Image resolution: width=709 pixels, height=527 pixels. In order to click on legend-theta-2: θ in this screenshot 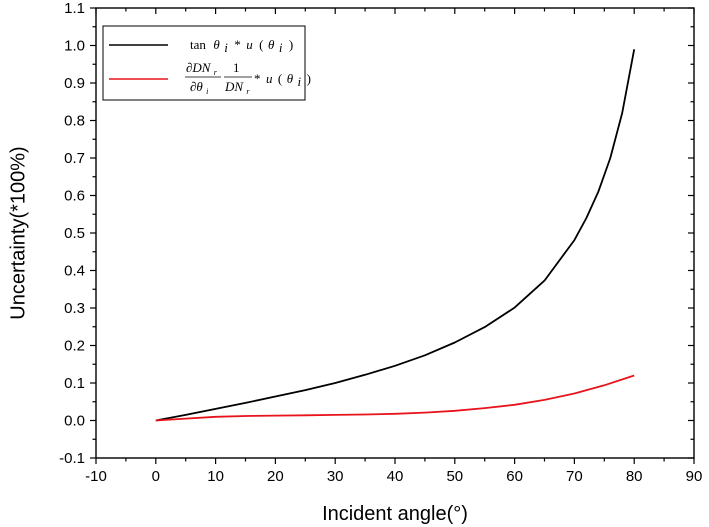, I will do `click(271, 44)`.